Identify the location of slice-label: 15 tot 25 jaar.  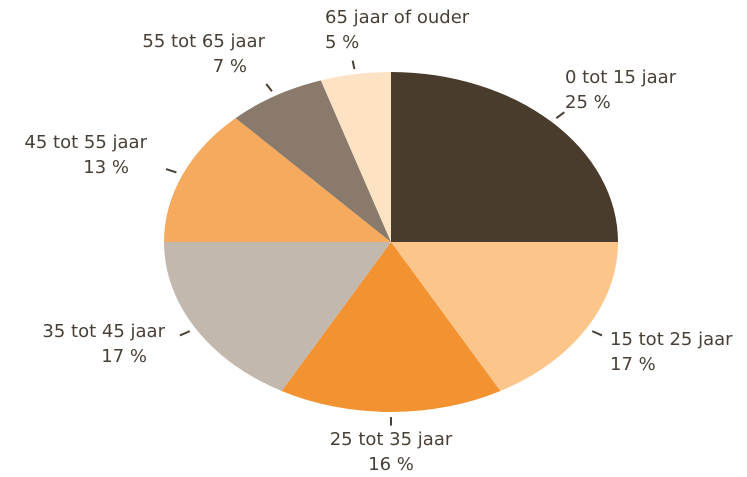
(671, 339).